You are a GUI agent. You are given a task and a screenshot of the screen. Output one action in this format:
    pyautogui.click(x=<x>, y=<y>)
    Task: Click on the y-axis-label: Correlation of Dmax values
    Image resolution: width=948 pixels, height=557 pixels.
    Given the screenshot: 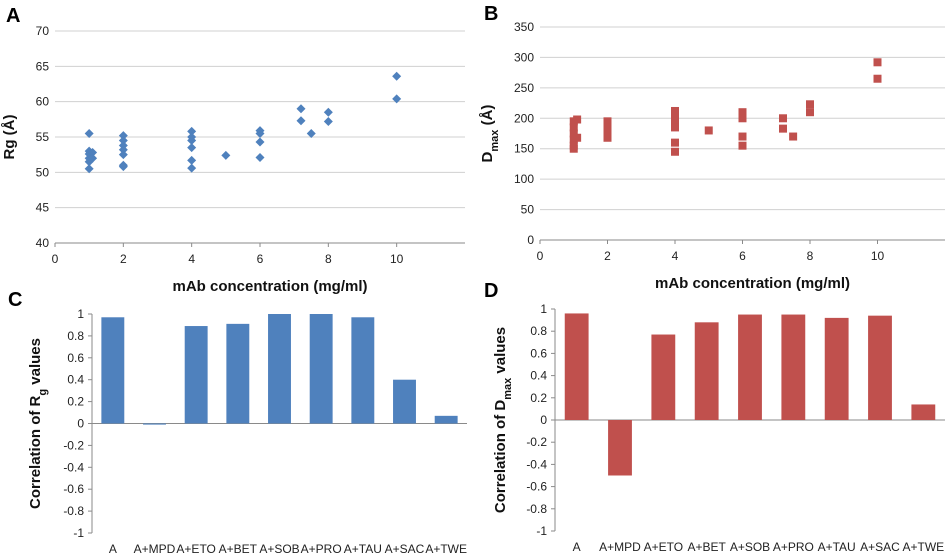 What is the action you would take?
    pyautogui.click(x=503, y=420)
    